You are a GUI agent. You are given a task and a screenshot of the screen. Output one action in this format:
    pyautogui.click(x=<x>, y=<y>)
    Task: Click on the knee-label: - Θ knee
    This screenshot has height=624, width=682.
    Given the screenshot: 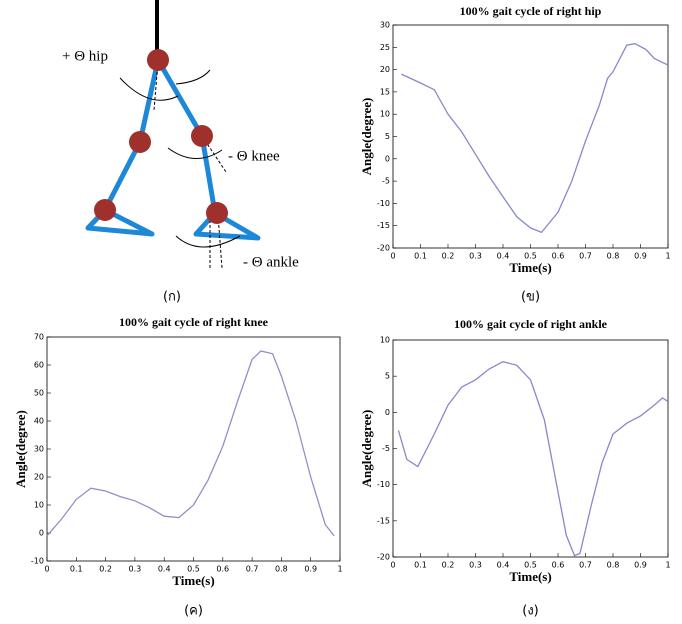 What is the action you would take?
    pyautogui.click(x=254, y=156)
    